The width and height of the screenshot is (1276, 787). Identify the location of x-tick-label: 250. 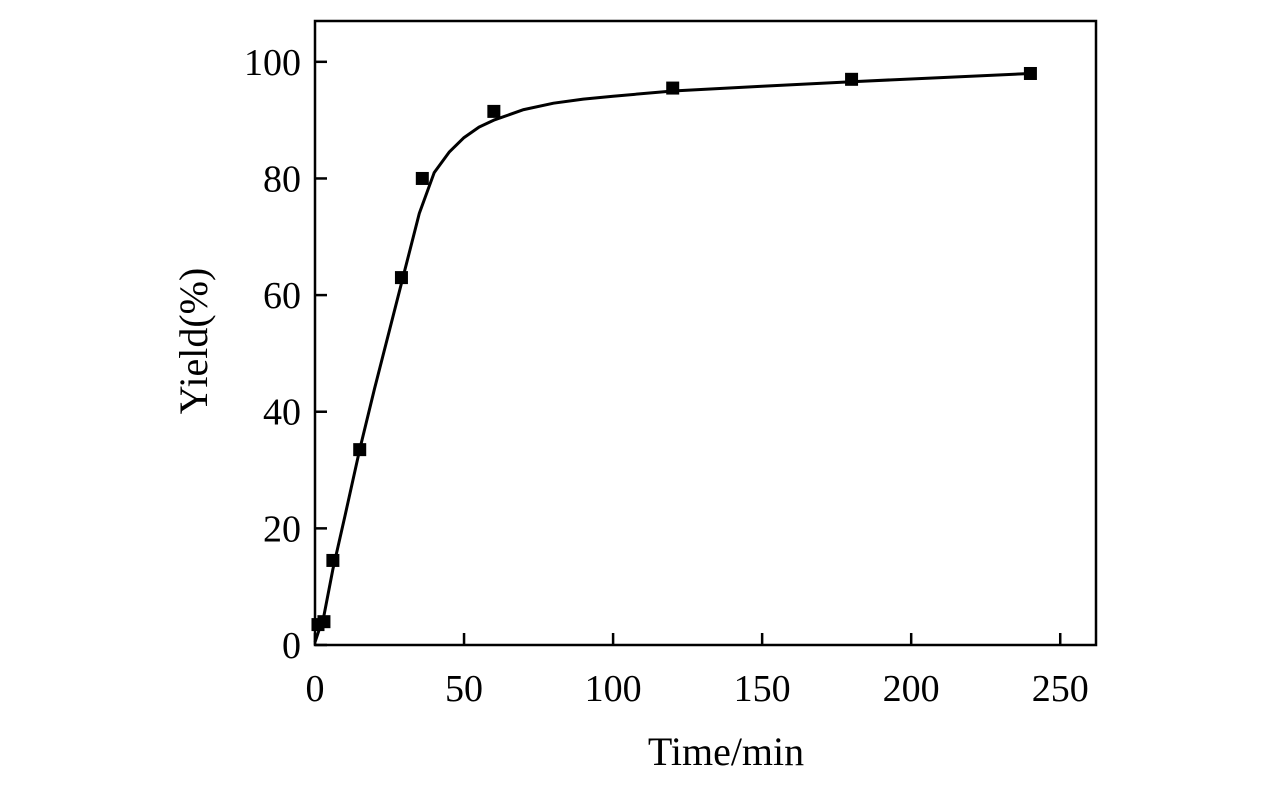
(1060, 689).